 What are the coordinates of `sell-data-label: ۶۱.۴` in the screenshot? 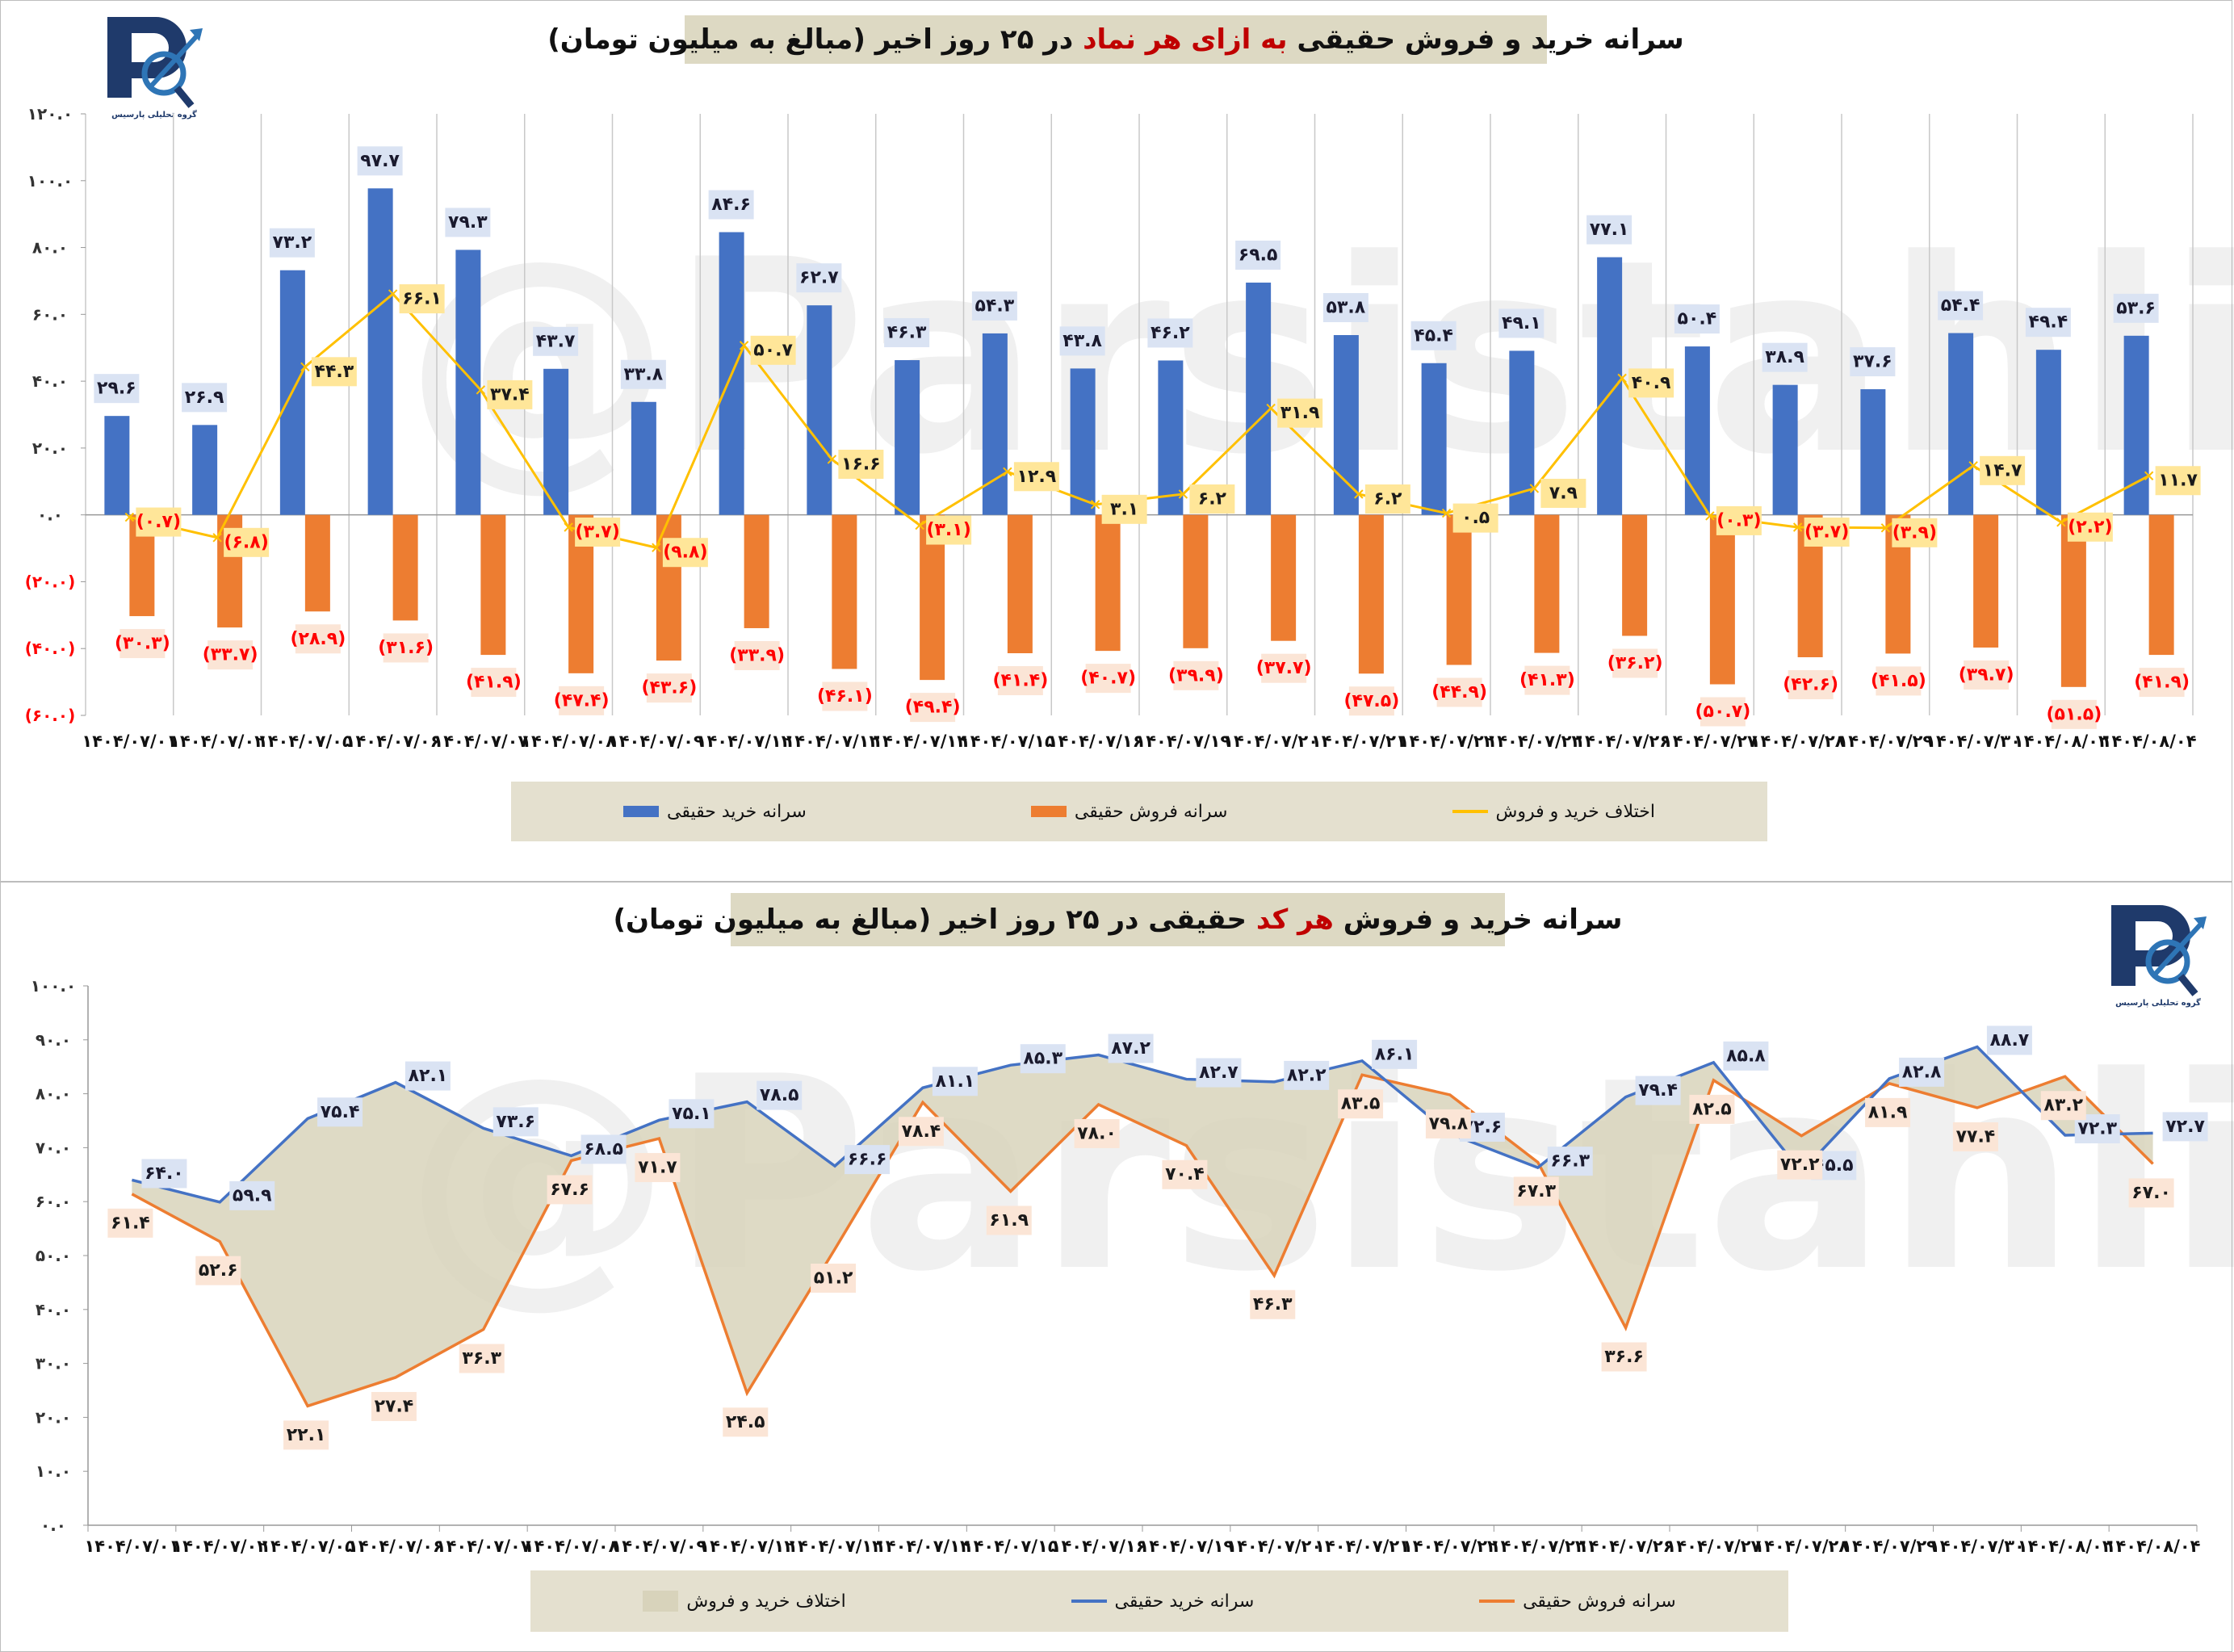 It's located at (130, 1223).